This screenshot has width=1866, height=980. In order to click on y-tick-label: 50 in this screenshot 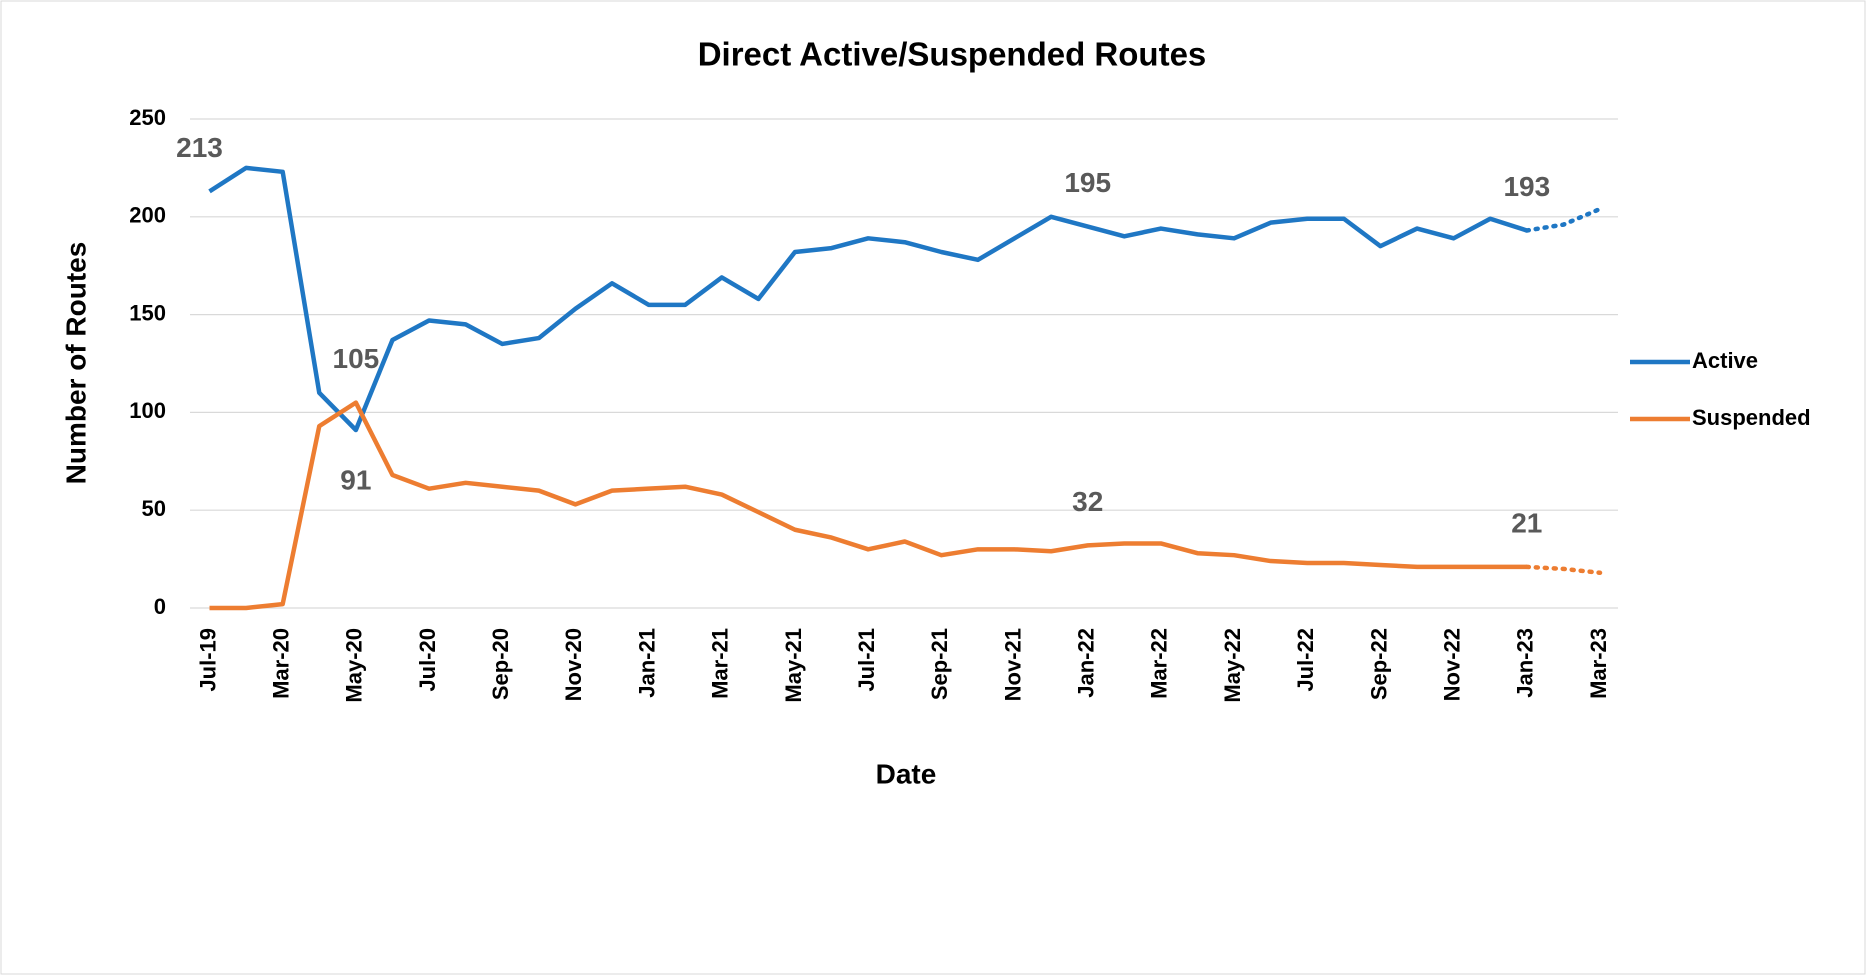, I will do `click(154, 508)`.